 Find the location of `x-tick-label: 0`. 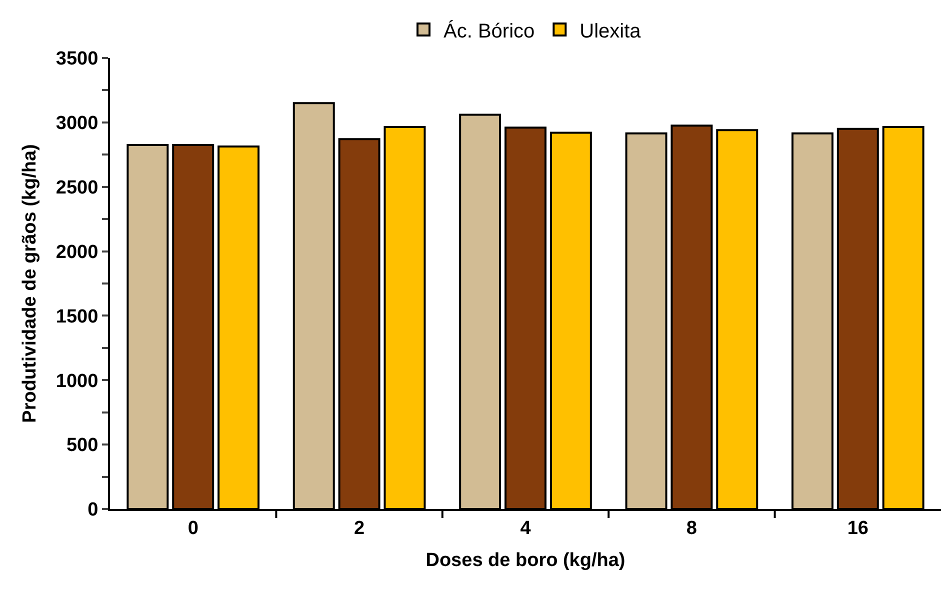

x-tick-label: 0 is located at coordinates (193, 528).